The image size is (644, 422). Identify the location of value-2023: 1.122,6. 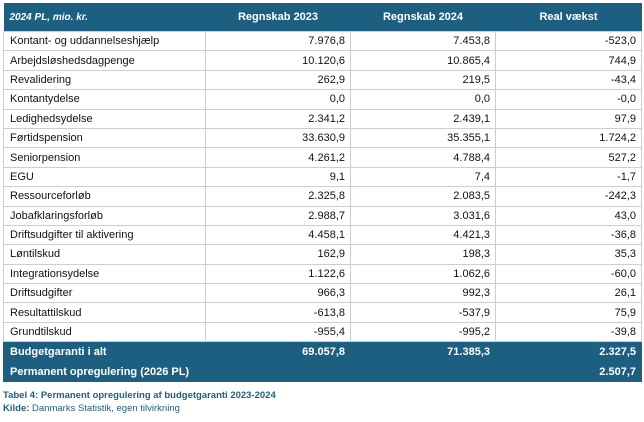
(278, 274).